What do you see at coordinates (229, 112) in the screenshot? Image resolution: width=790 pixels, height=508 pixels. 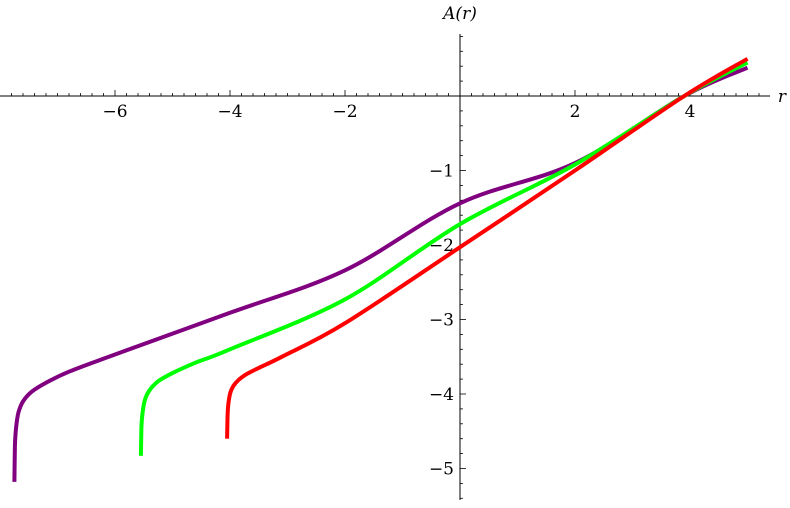 I see `x-tick-label: −4` at bounding box center [229, 112].